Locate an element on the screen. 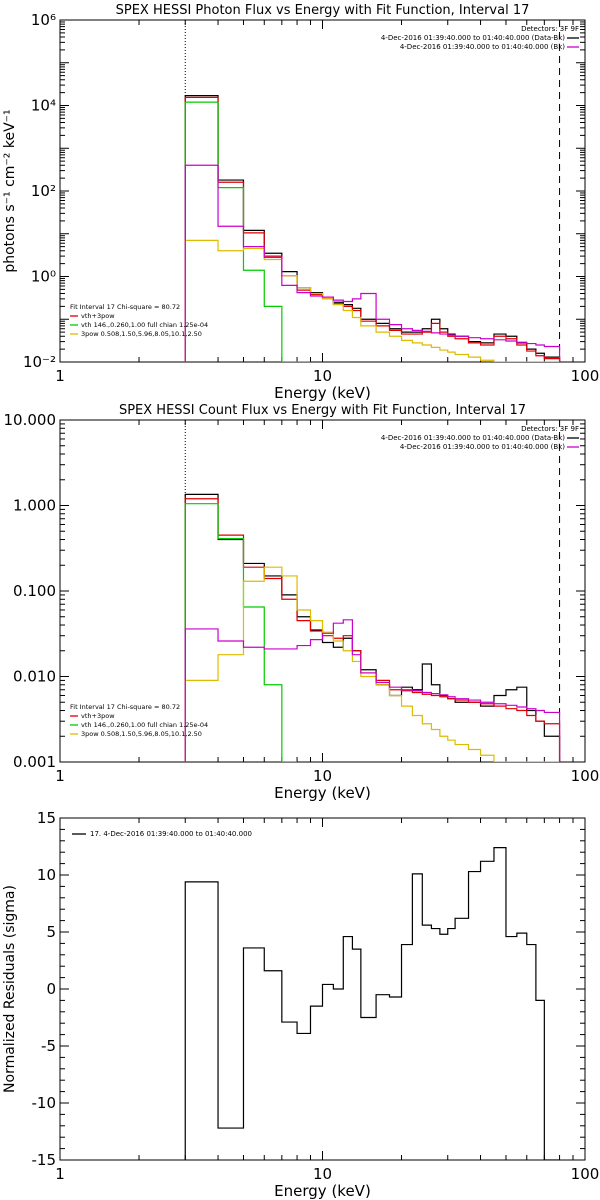 The height and width of the screenshot is (1200, 600). y-tick-label: 5 is located at coordinates (51, 932).